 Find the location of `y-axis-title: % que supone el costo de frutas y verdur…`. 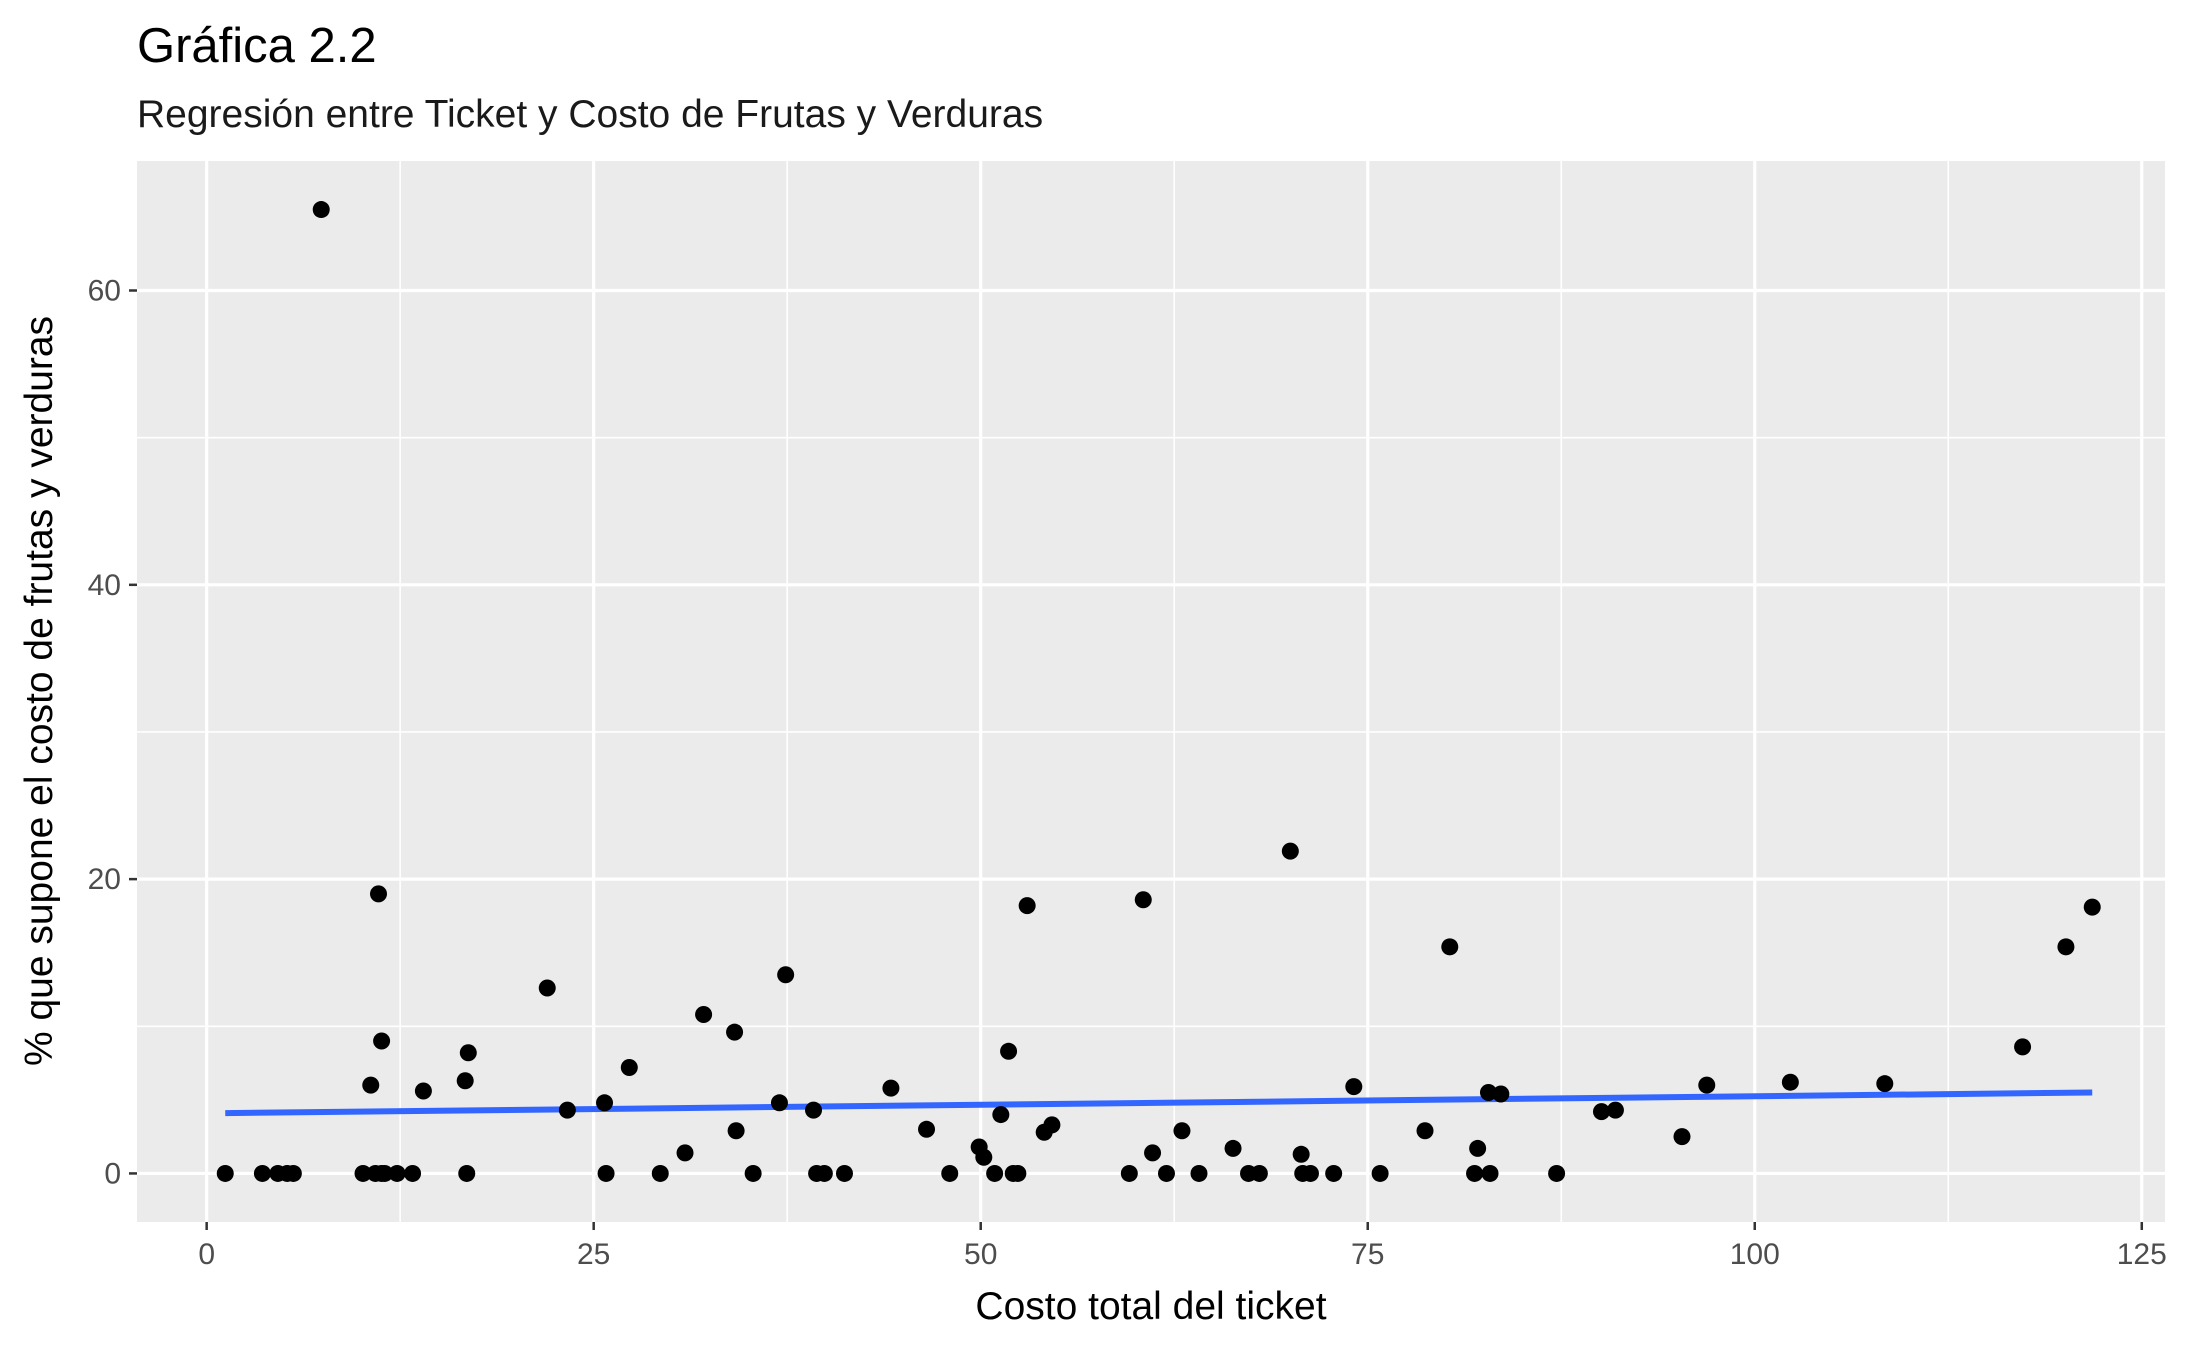

y-axis-title: % que supone el costo de frutas y verdur… is located at coordinates (39, 691).